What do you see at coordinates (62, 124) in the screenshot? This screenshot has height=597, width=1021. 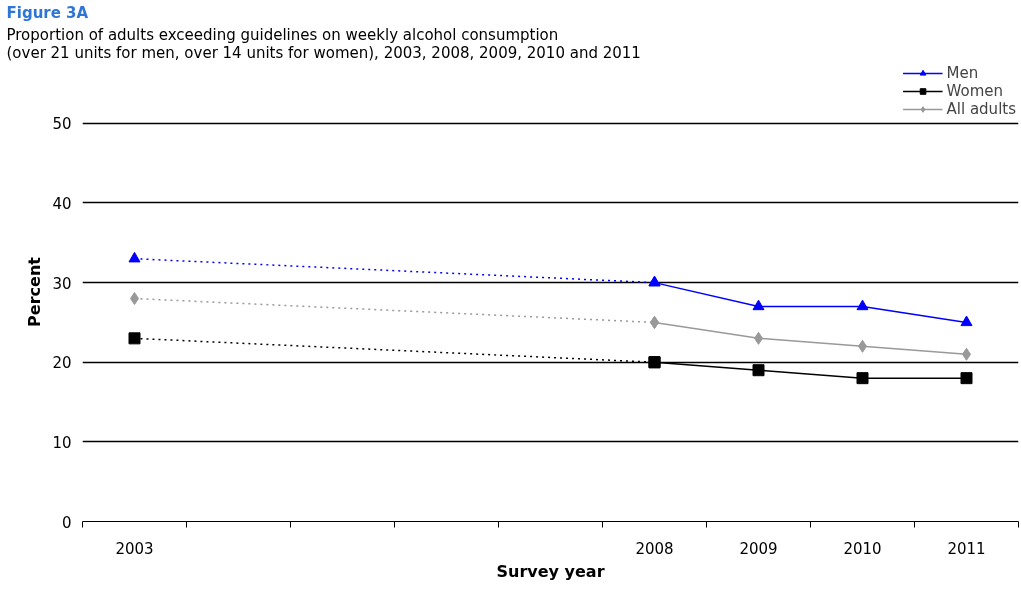 I see `y-tick-label: 50` at bounding box center [62, 124].